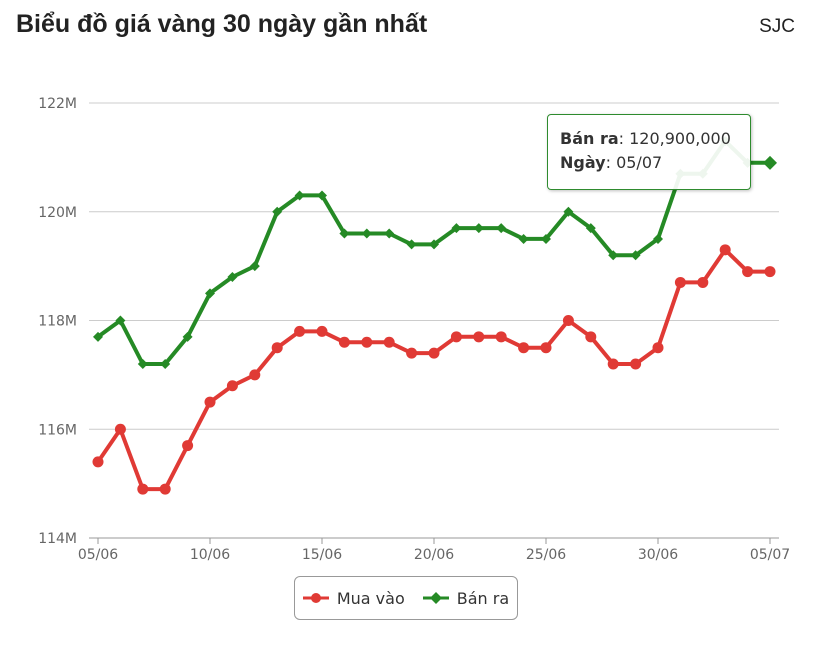 The height and width of the screenshot is (654, 825). What do you see at coordinates (222, 24) in the screenshot?
I see `chart-title: Biểu đồ giá vàng 30 ngày gần nhất` at bounding box center [222, 24].